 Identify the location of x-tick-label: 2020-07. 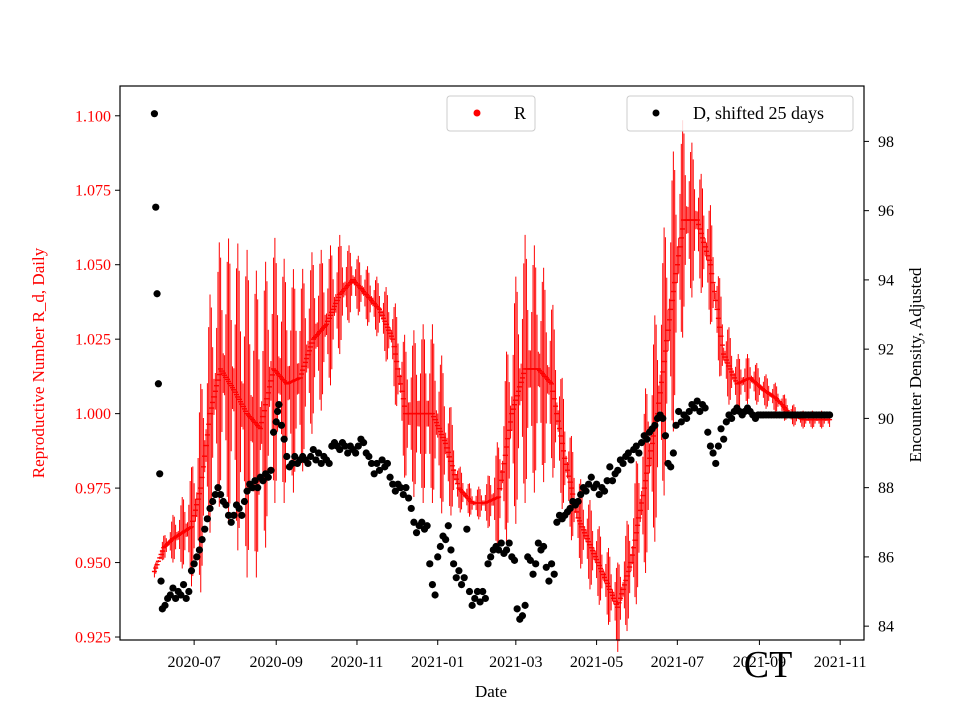
(193, 662).